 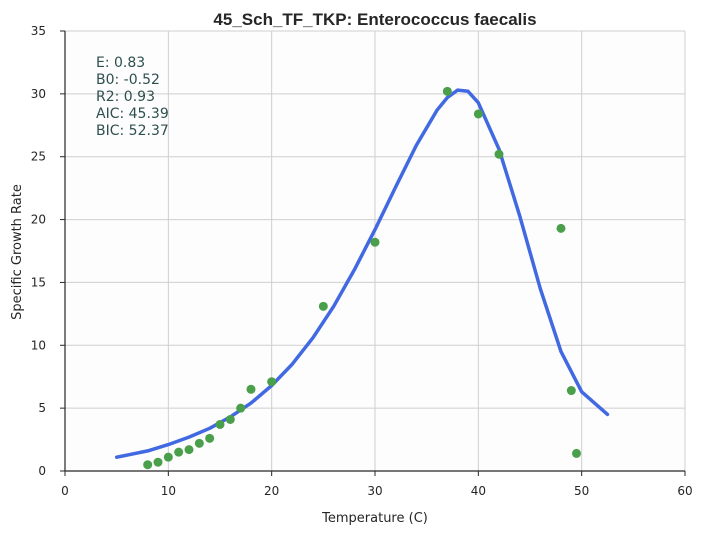 What do you see at coordinates (17, 252) in the screenshot?
I see `y-axis-label: Specific Growth Rate` at bounding box center [17, 252].